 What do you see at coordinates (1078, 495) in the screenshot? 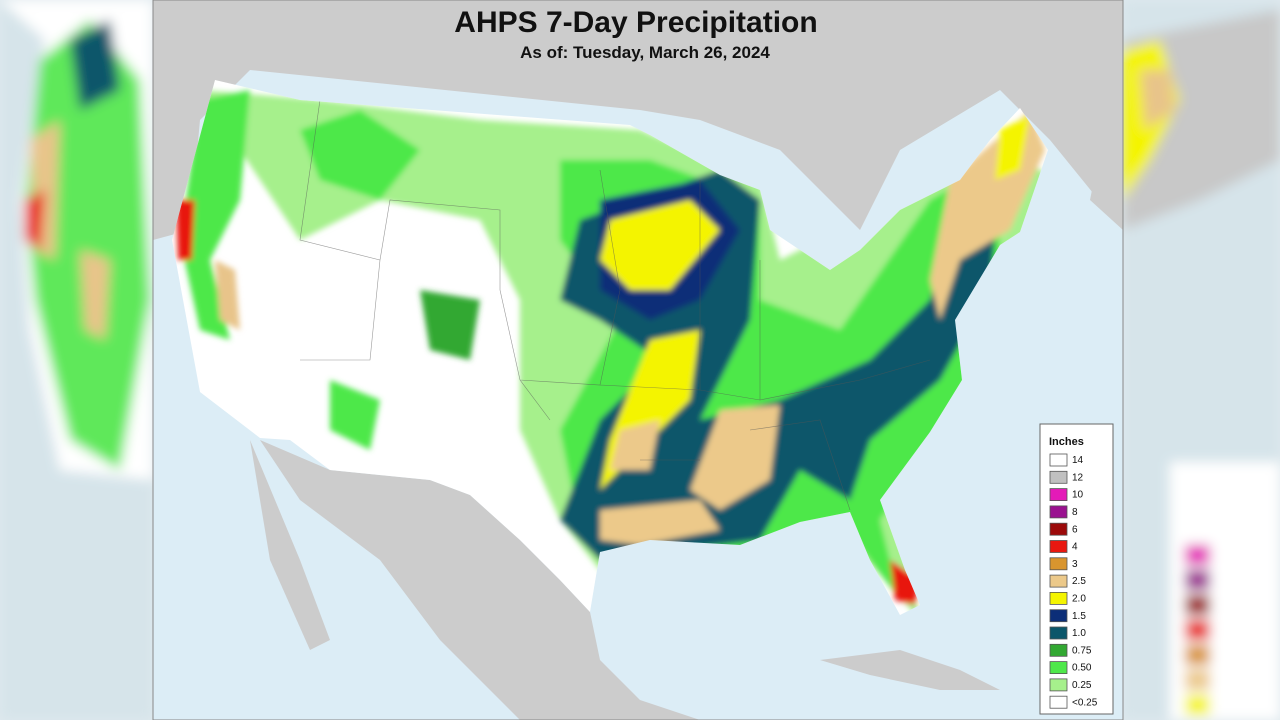
I see `legend-label: 10` at bounding box center [1078, 495].